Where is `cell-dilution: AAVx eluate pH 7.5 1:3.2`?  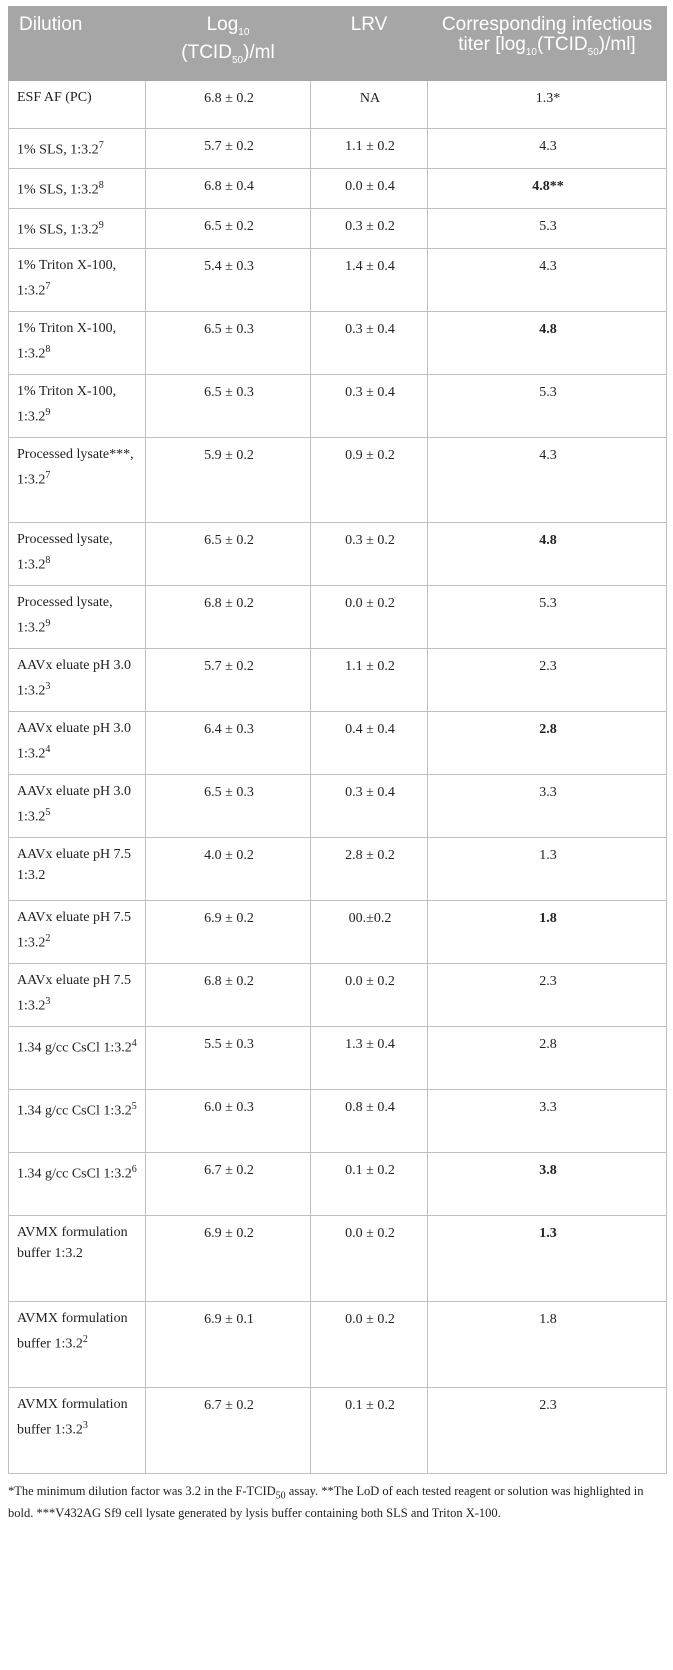 cell-dilution: AAVx eluate pH 7.5 1:3.2 is located at coordinates (77, 869).